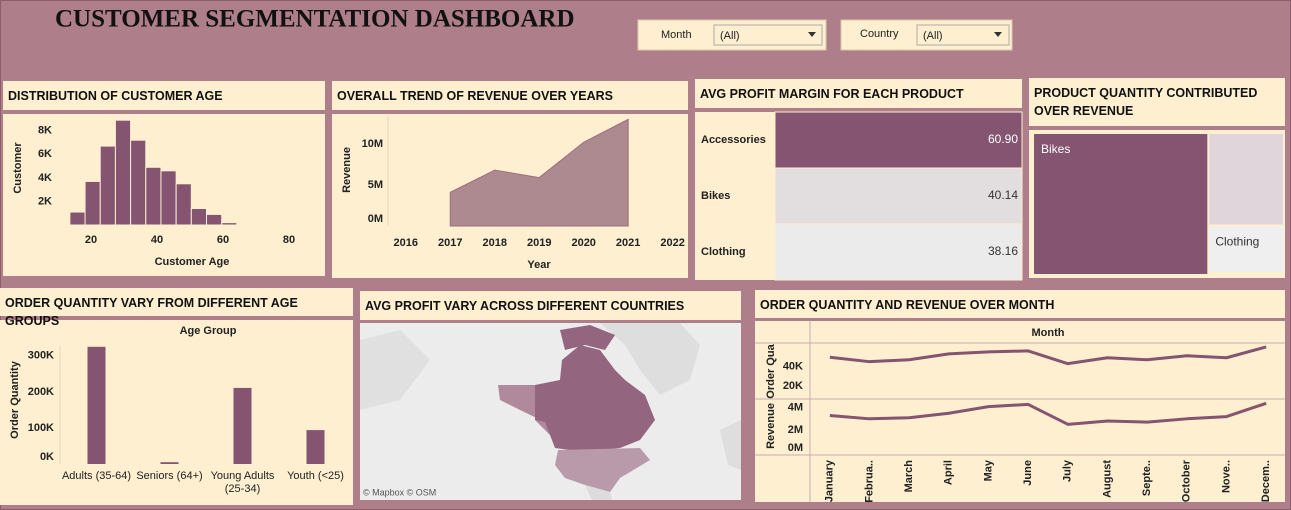 This screenshot has width=1291, height=510. I want to click on dashboard-title: CUSTOMER SEGMENTATION DASHBOARD, so click(315, 19).